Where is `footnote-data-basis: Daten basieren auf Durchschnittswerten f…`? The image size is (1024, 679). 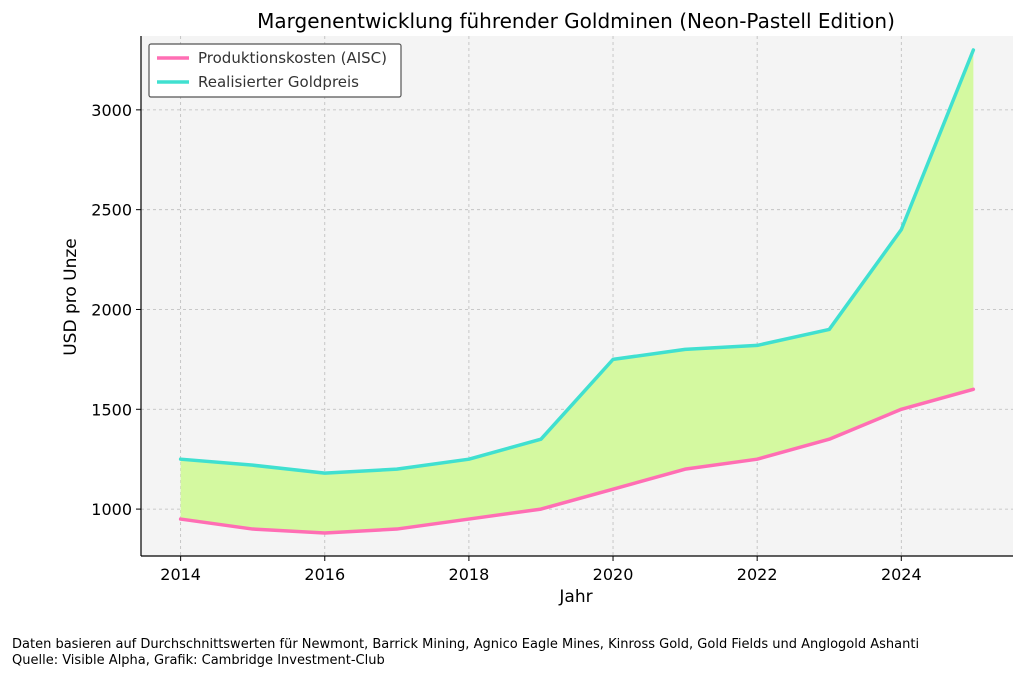 footnote-data-basis: Daten basieren auf Durchschnittswerten f… is located at coordinates (466, 644).